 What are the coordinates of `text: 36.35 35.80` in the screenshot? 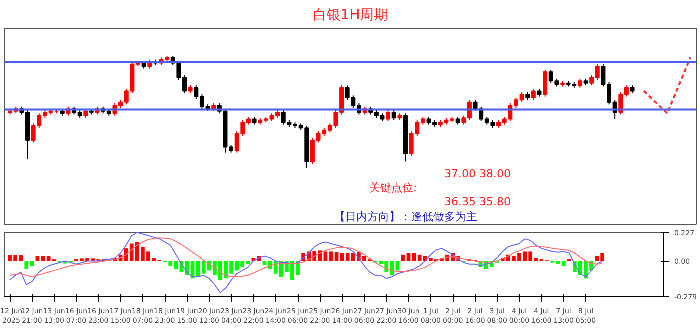 It's located at (477, 202).